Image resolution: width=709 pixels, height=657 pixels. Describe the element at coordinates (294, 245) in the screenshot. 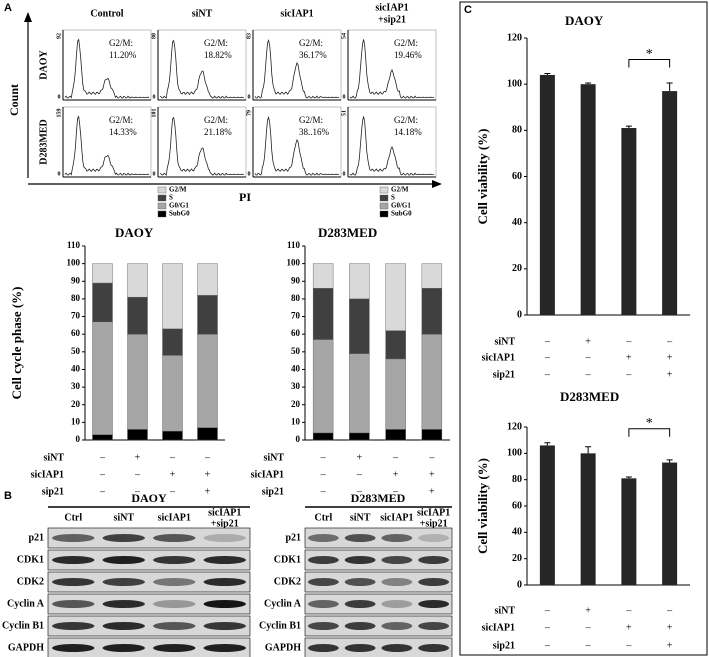

I see `y-tick-label: 110` at that location.